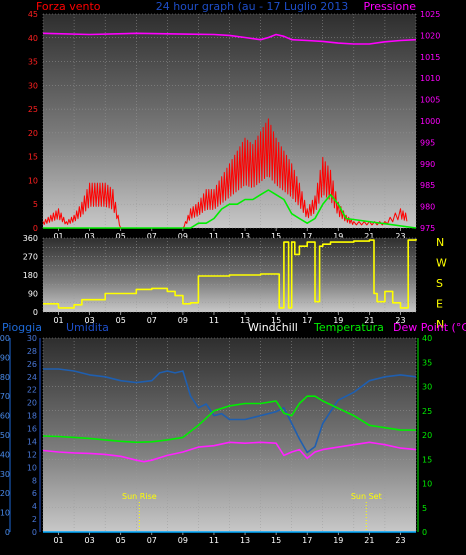 Image resolution: width=466 pixels, height=555 pixels. Describe the element at coordinates (139, 496) in the screenshot. I see `annotation-label: Sun Rise` at that location.